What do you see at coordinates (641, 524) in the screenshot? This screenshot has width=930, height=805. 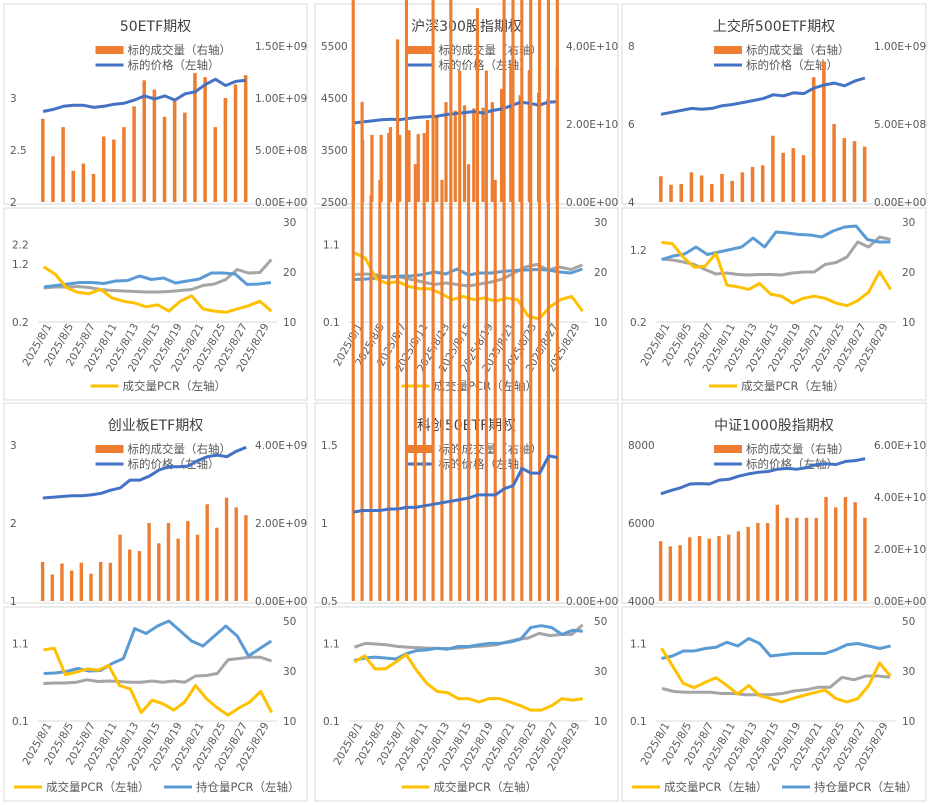 I see `left-axis-tick: 6000` at bounding box center [641, 524].